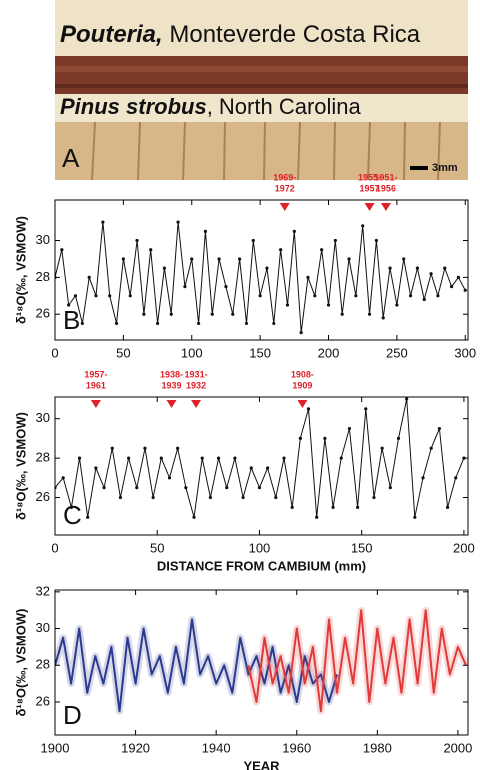 Image resolution: width=480 pixels, height=770 pixels. I want to click on annotation-label: 1908-, so click(302, 374).